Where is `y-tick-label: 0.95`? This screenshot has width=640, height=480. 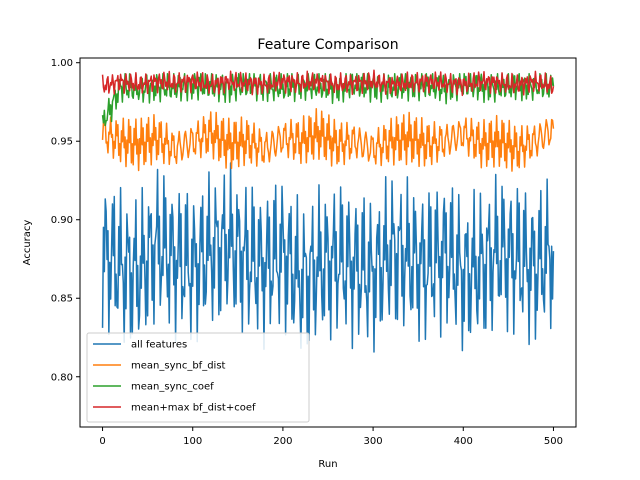
y-tick-label: 0.95 is located at coordinates (62, 142).